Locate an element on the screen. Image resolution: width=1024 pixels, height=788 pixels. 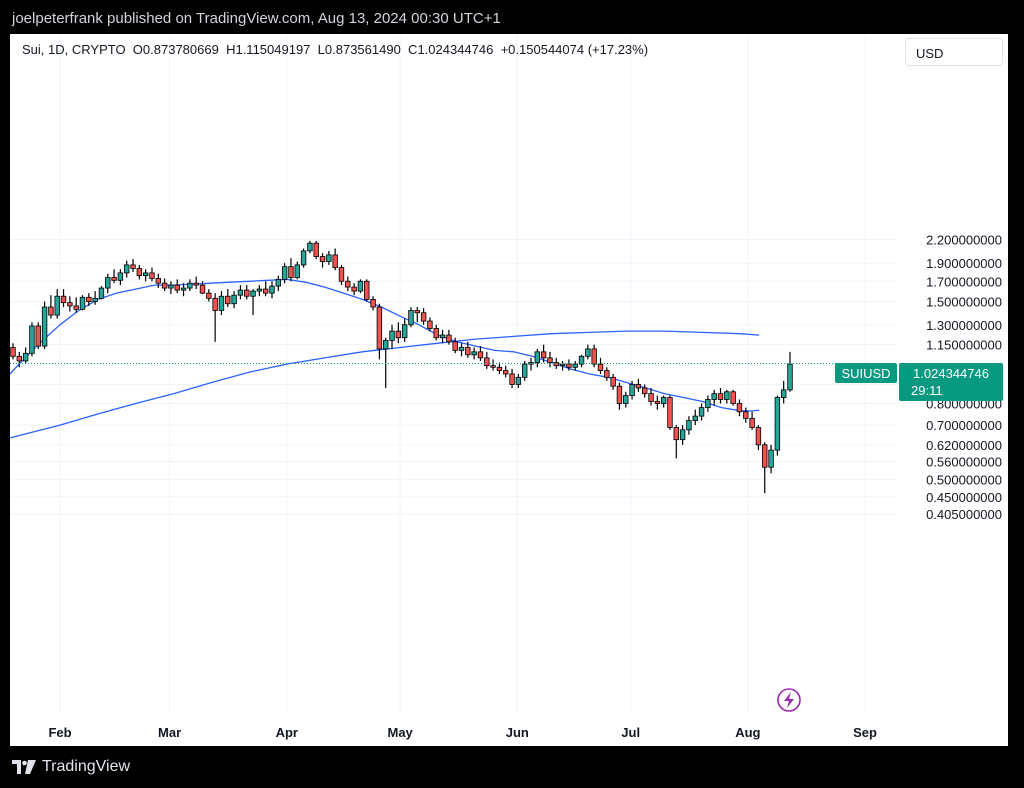
x-tick-label: Feb is located at coordinates (59, 732).